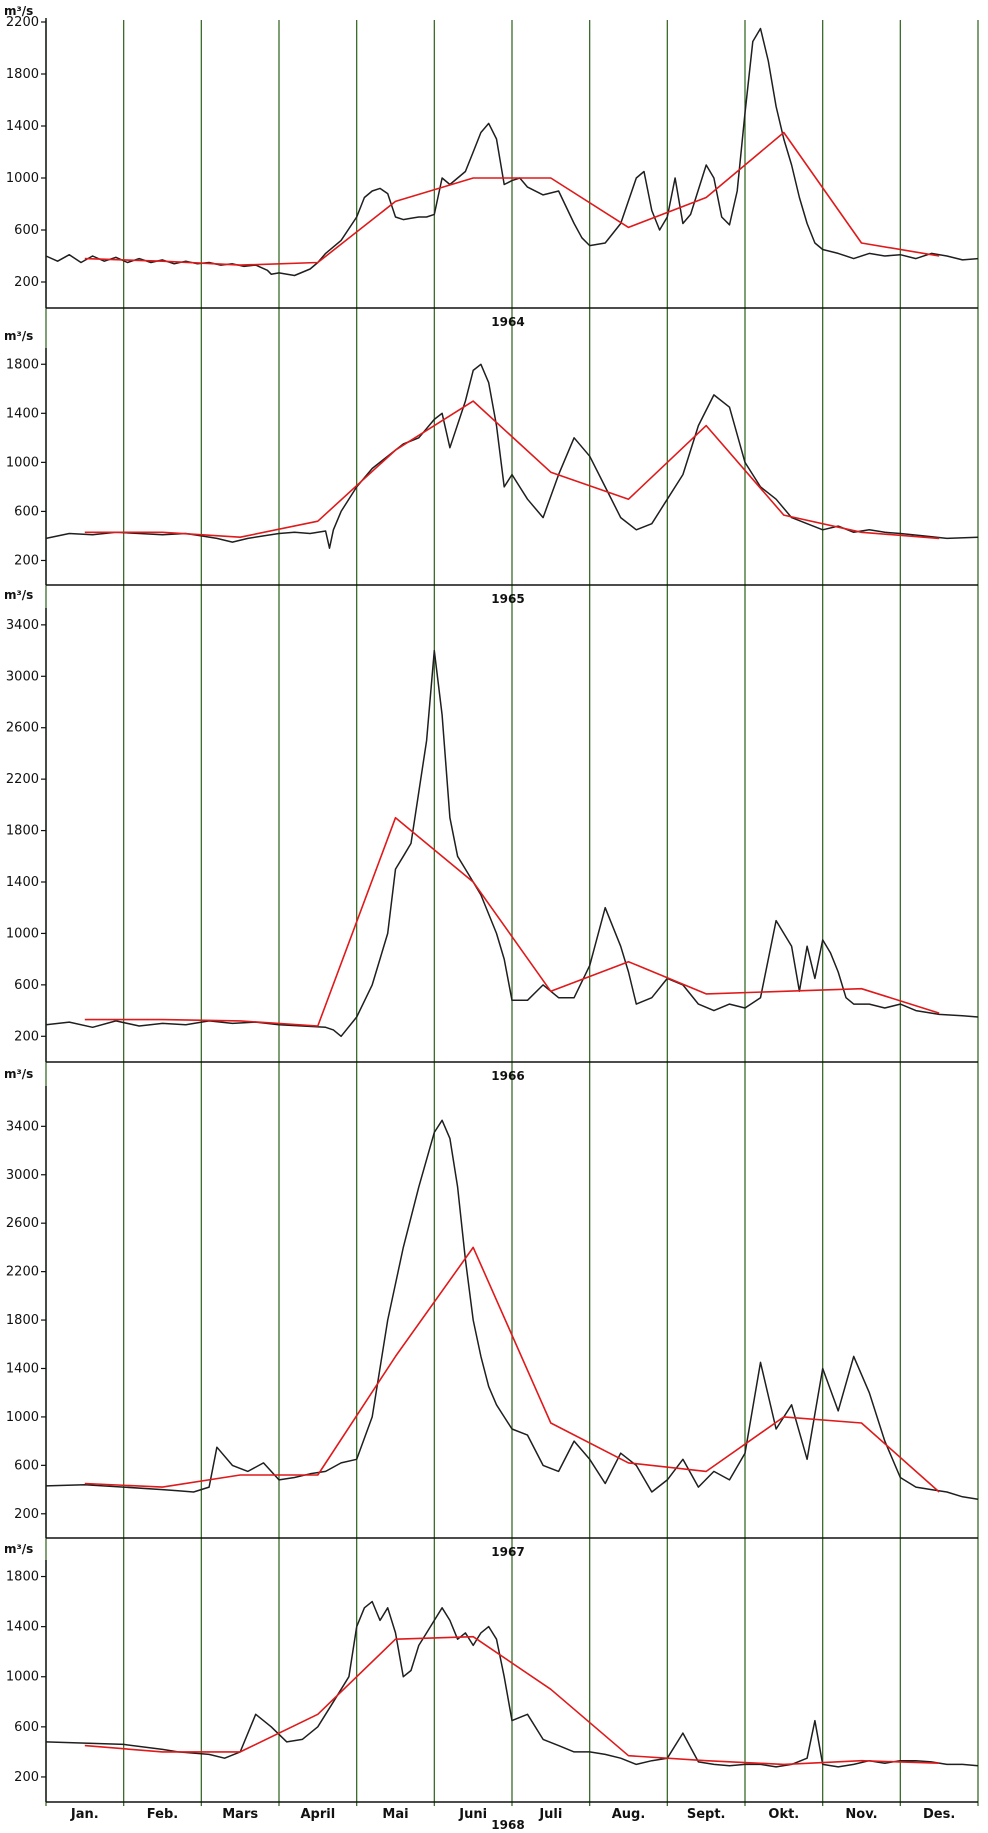 The height and width of the screenshot is (1833, 988). Describe the element at coordinates (783, 1814) in the screenshot. I see `month-label: Okt.` at that location.